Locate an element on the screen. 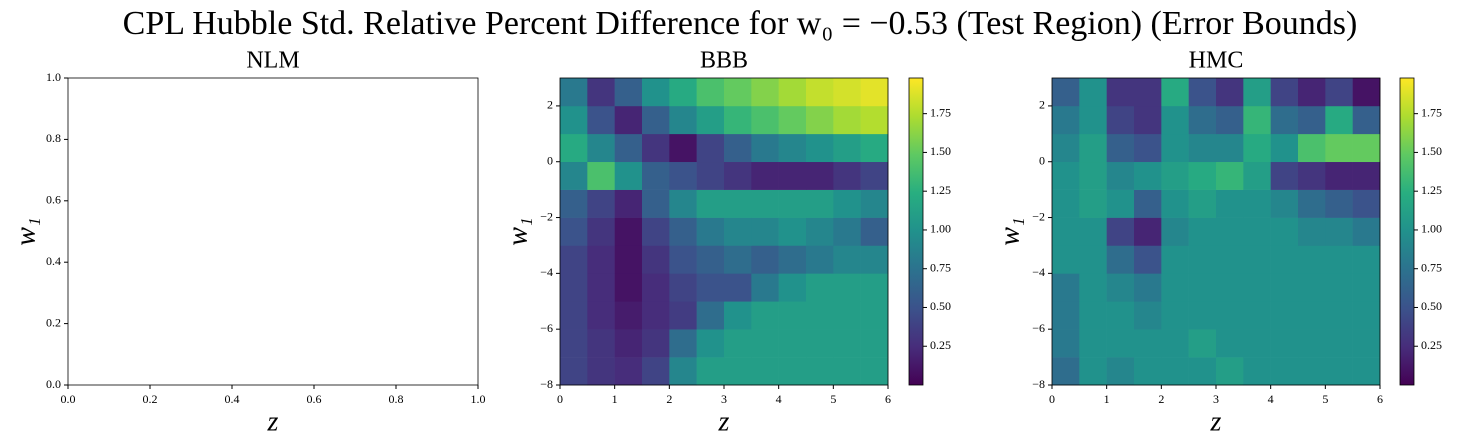 The height and width of the screenshot is (448, 1460). colorbar-tick-label: 1.50 is located at coordinates (940, 151).